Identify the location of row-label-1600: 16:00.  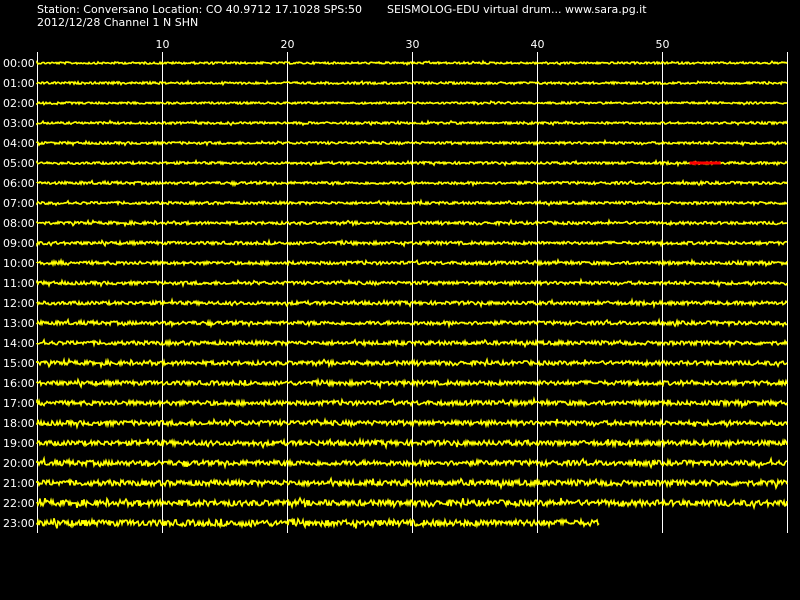
(19, 383).